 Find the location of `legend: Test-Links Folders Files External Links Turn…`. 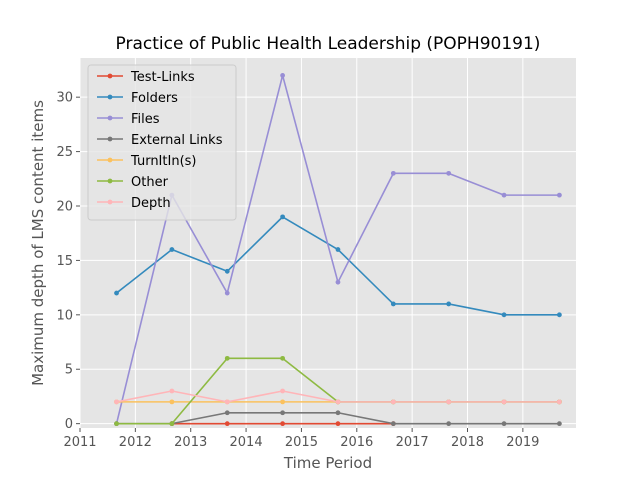

legend: Test-Links Folders Files External Links Turn… is located at coordinates (162, 142).